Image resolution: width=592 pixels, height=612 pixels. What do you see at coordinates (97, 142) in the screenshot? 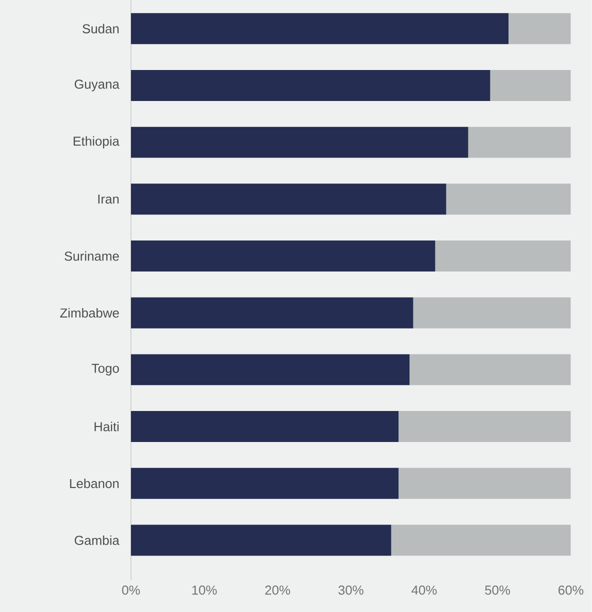
I see `y-tick-label: Ethiopia` at bounding box center [97, 142].